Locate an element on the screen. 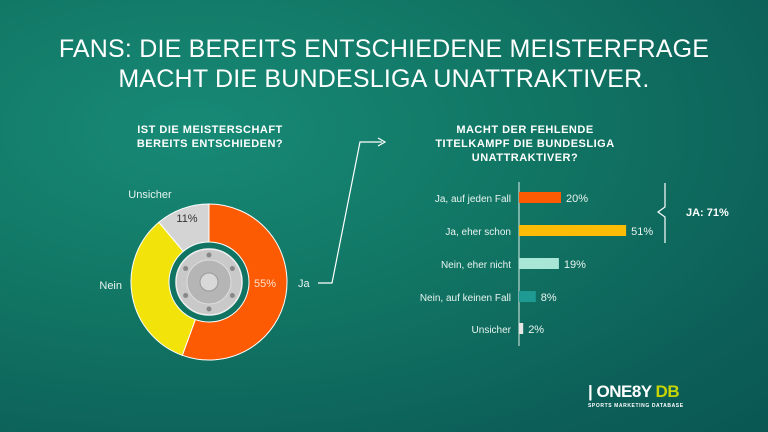  bar-category-label: Ja, eher schon is located at coordinates (478, 232).